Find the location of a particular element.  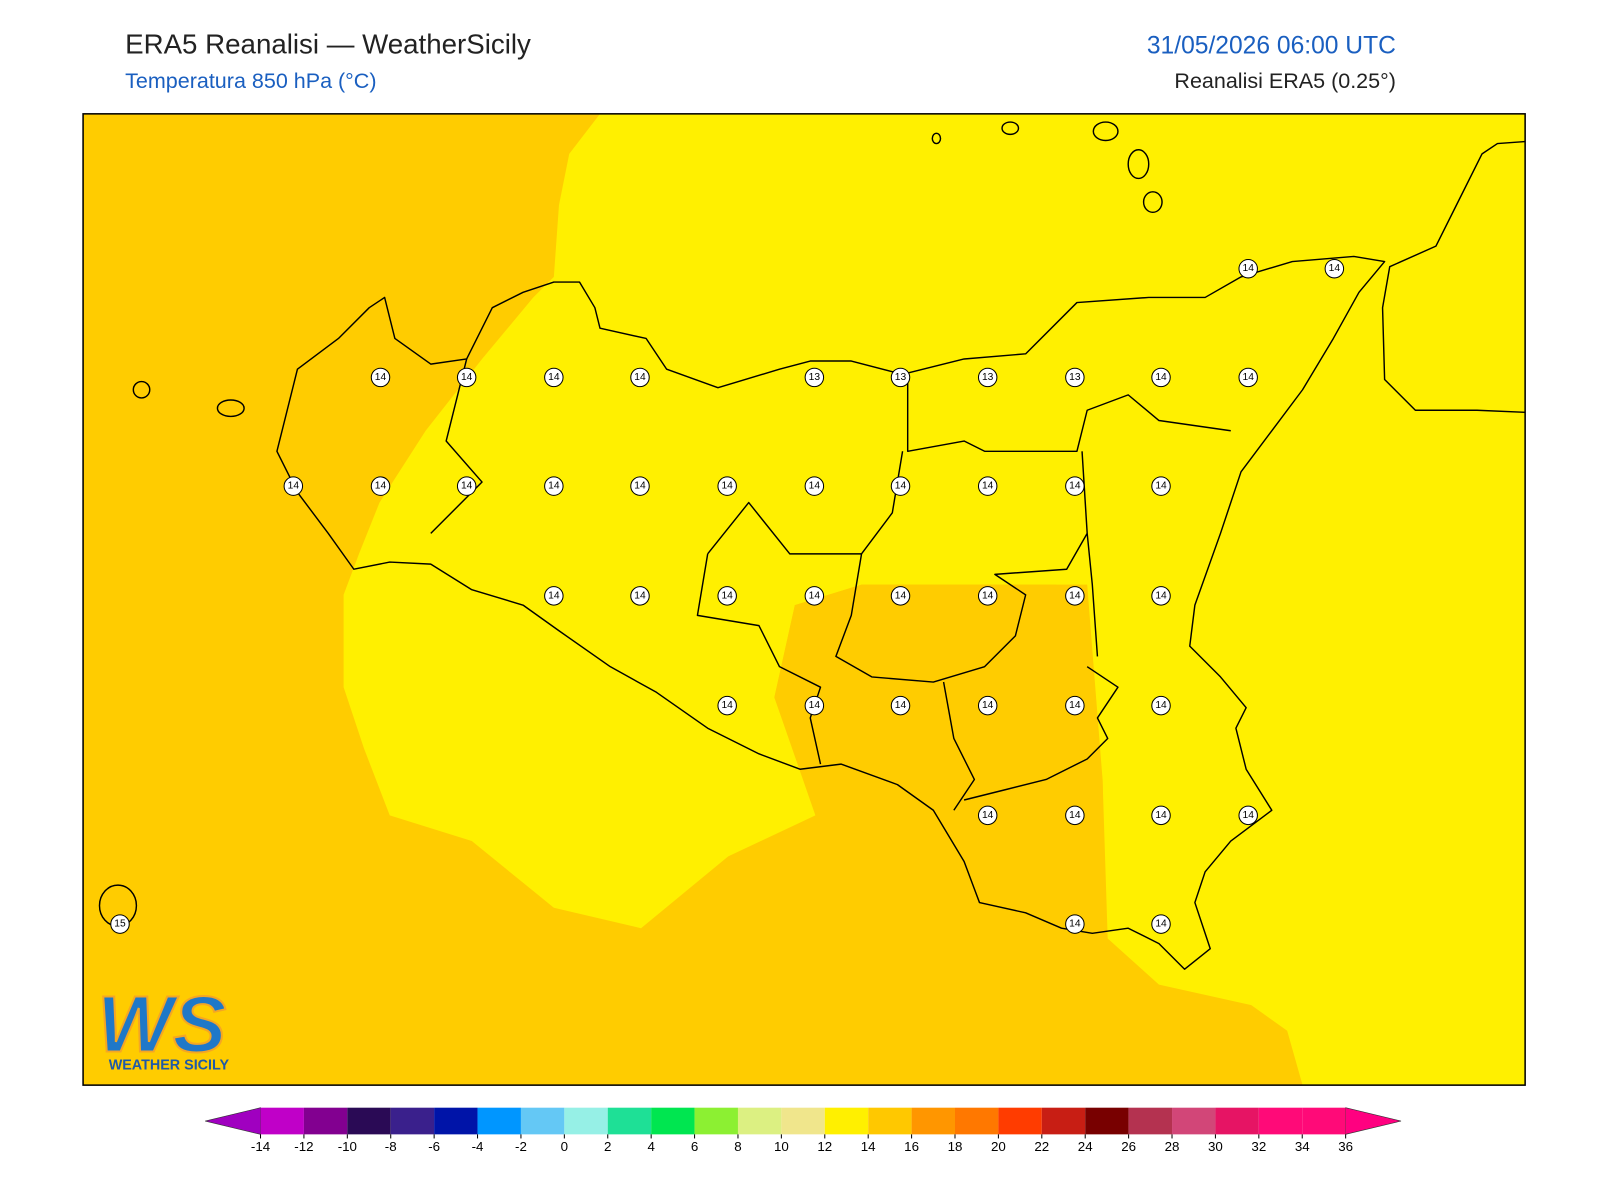

colorbar-tick-label: 0 is located at coordinates (564, 1146).